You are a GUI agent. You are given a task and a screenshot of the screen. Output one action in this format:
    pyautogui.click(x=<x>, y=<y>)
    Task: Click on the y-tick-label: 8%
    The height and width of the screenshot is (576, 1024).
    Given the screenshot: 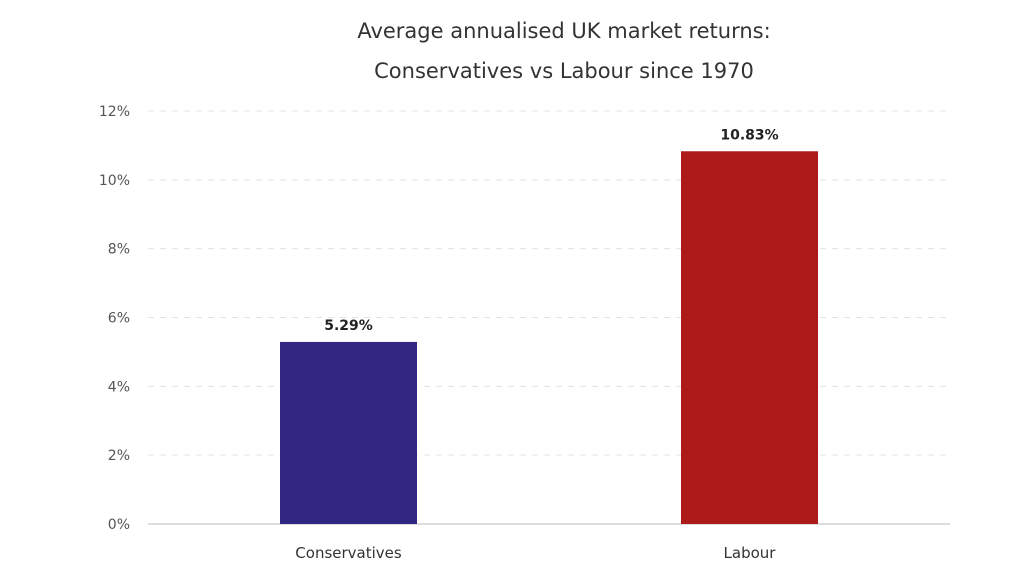 What is the action you would take?
    pyautogui.click(x=119, y=250)
    